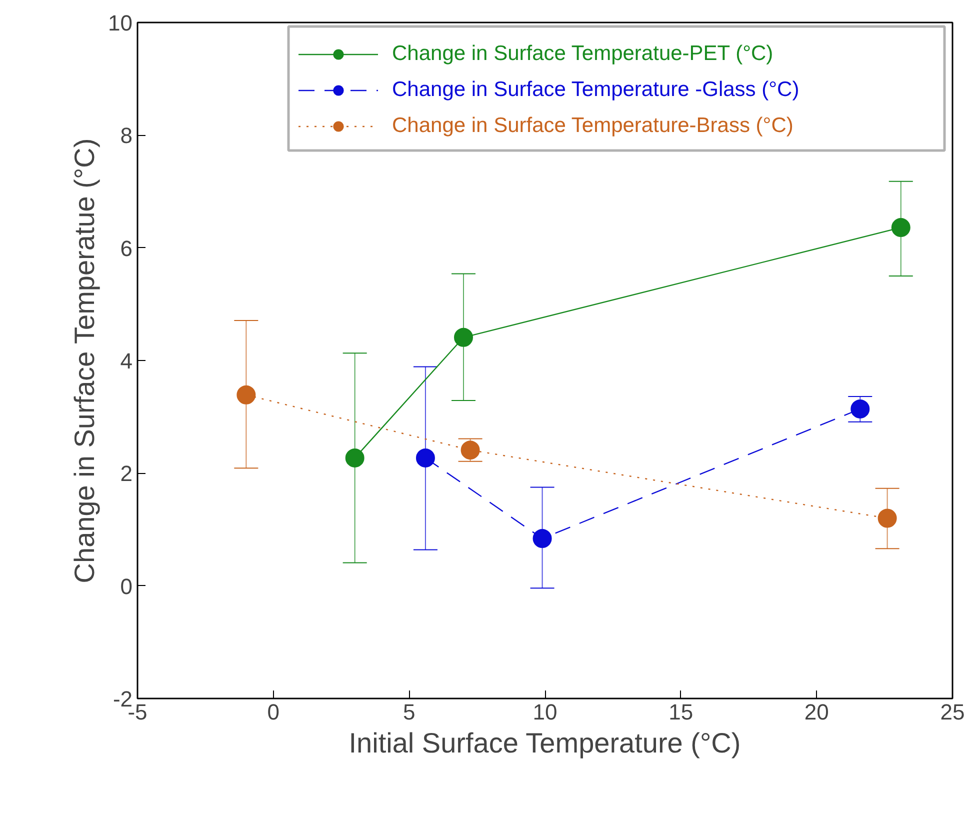 The height and width of the screenshot is (819, 975). Describe the element at coordinates (545, 712) in the screenshot. I see `x-tick-label: 10` at that location.